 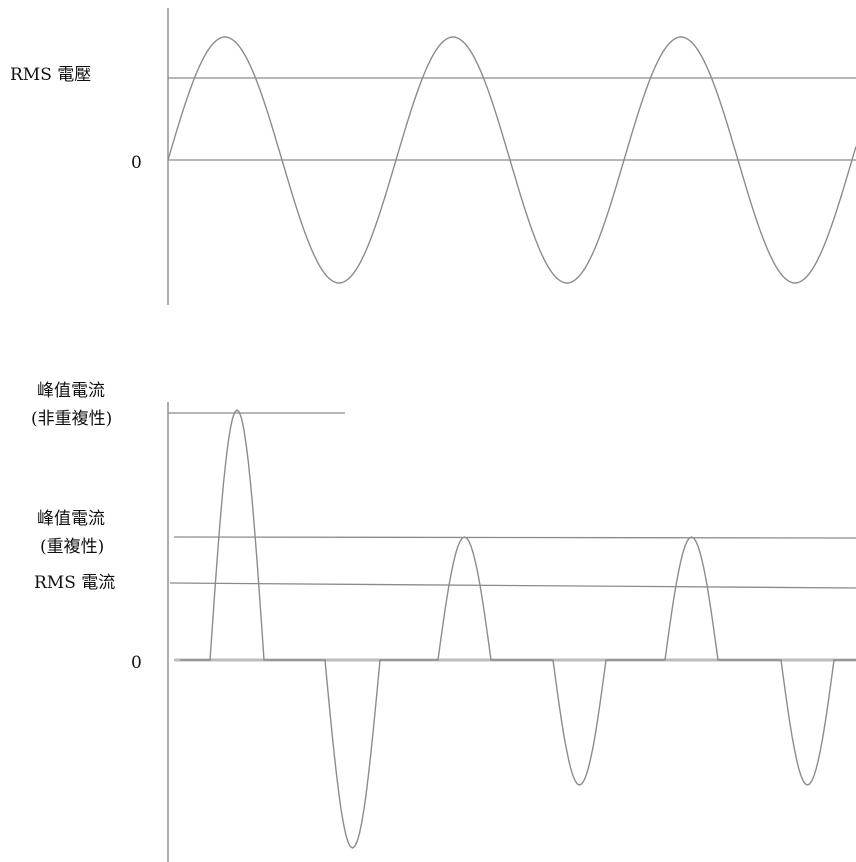 I want to click on peak-current-nonrepetitive-label-line2: (非重複性), so click(x=71, y=419).